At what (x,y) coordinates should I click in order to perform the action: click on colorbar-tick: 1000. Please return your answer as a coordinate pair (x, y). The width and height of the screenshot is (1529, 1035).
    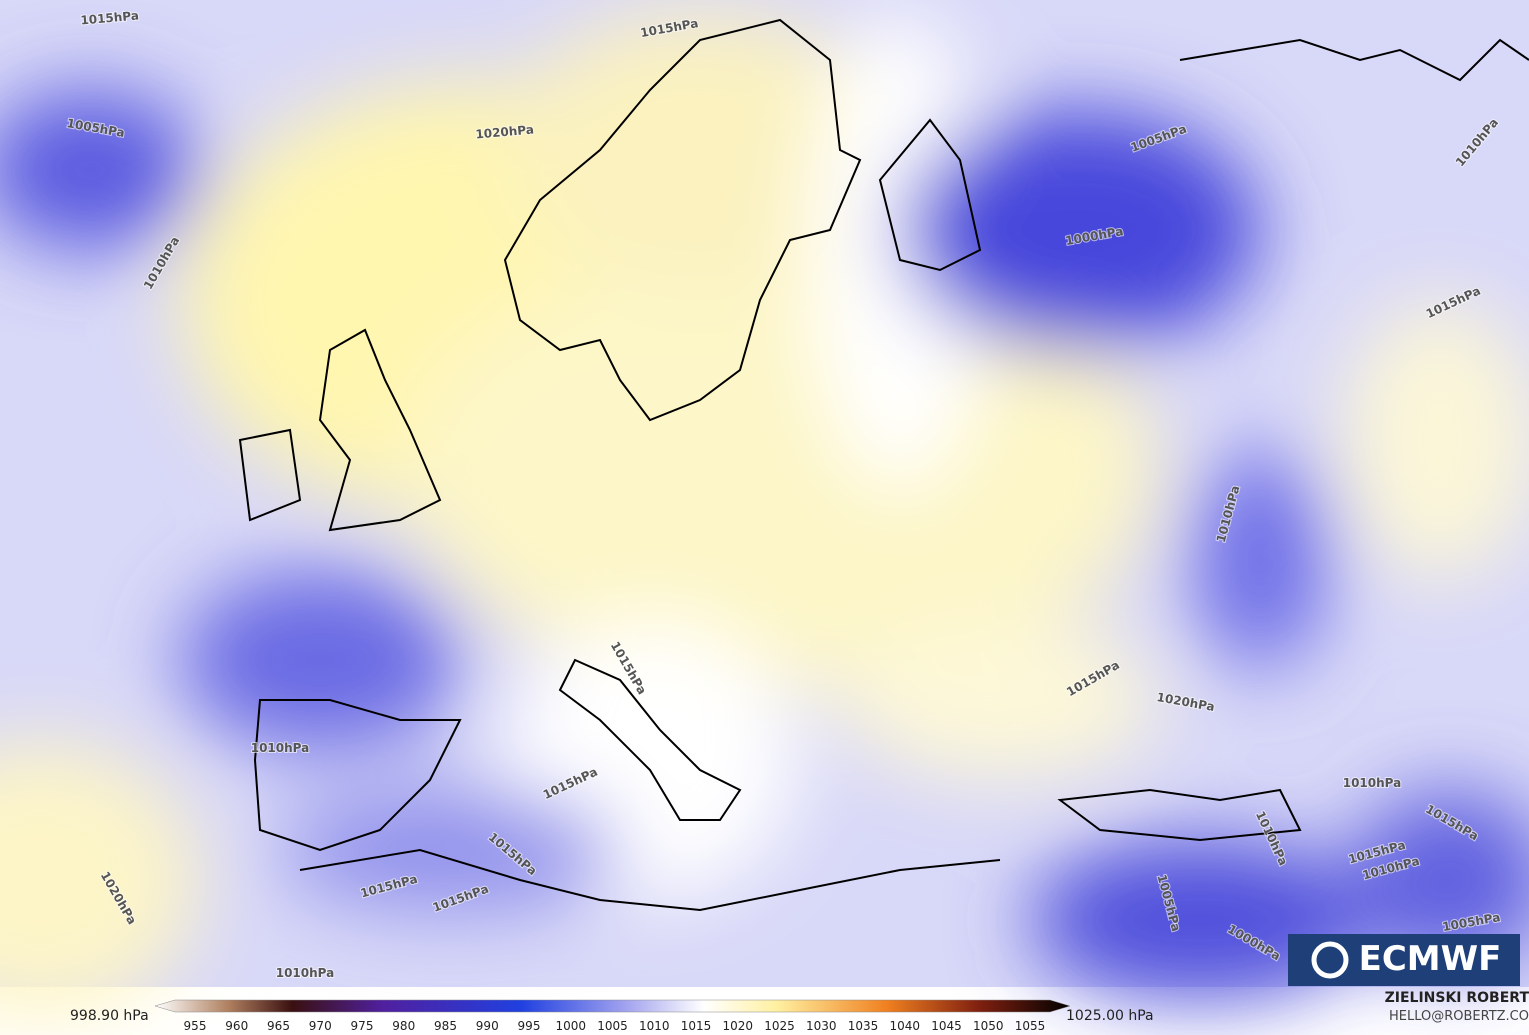
    Looking at the image, I should click on (570, 1026).